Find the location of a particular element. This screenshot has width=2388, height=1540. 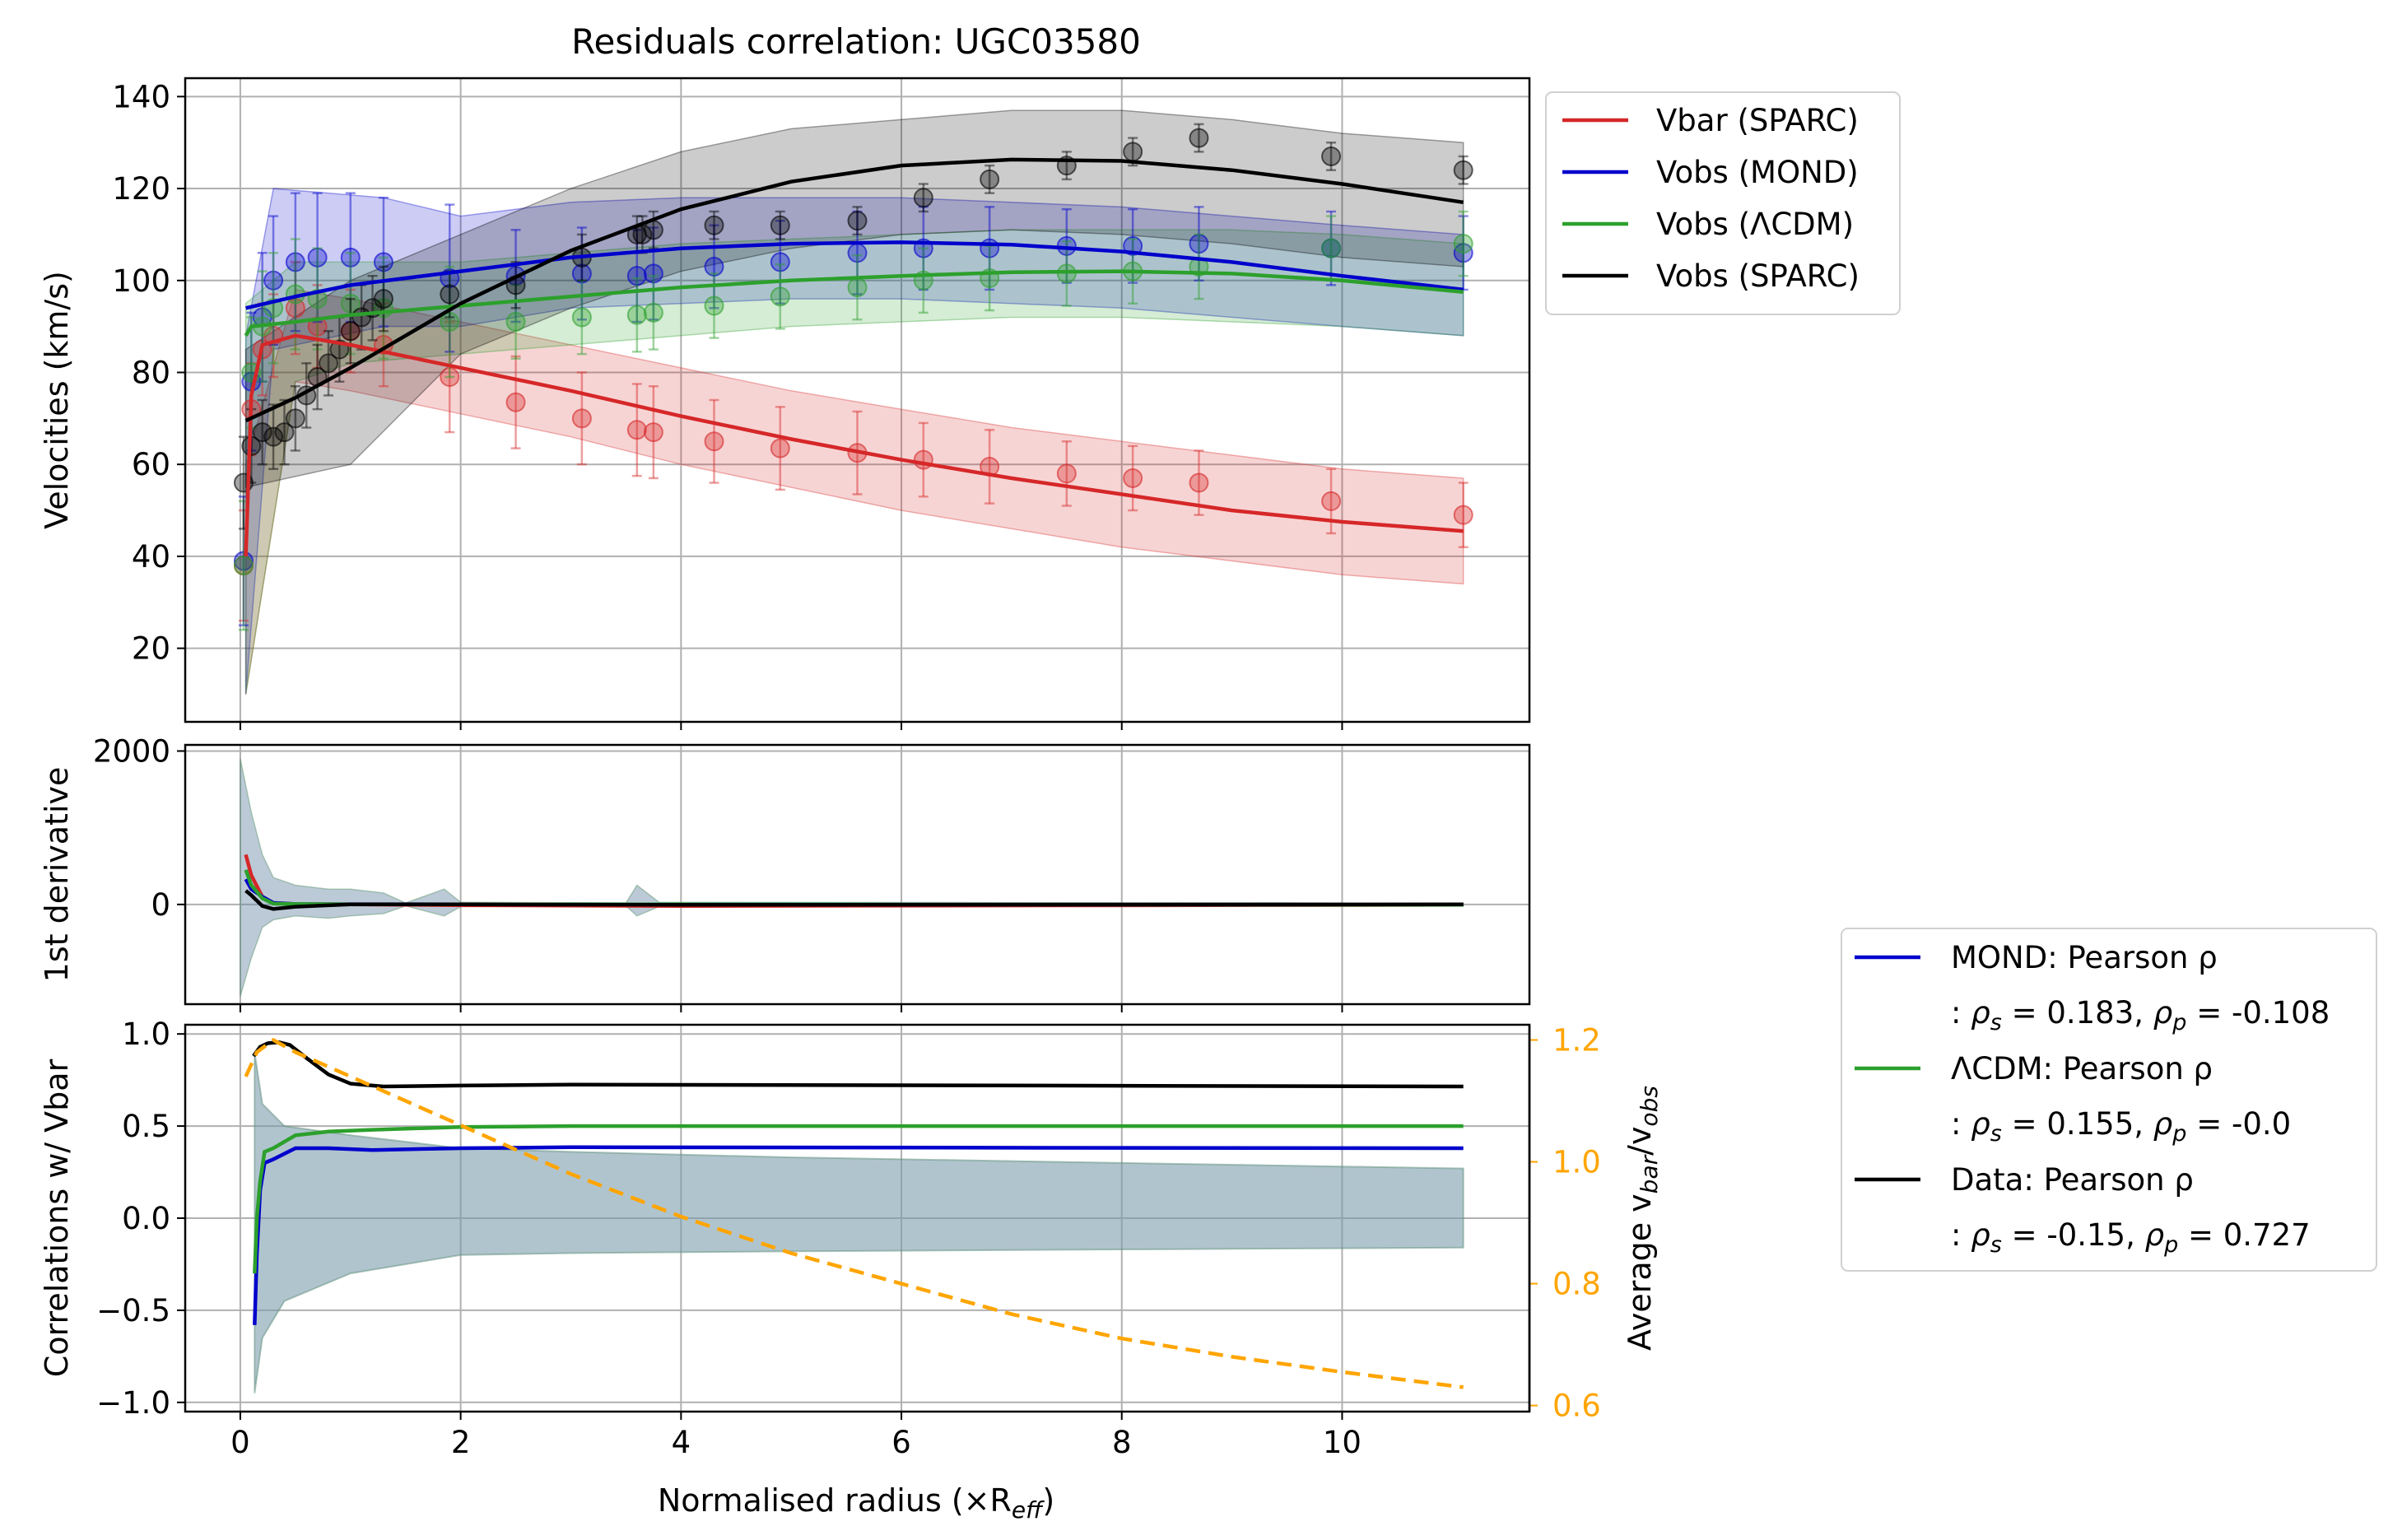

right-y-axis-label-part: Average v is located at coordinates (1640, 1272).